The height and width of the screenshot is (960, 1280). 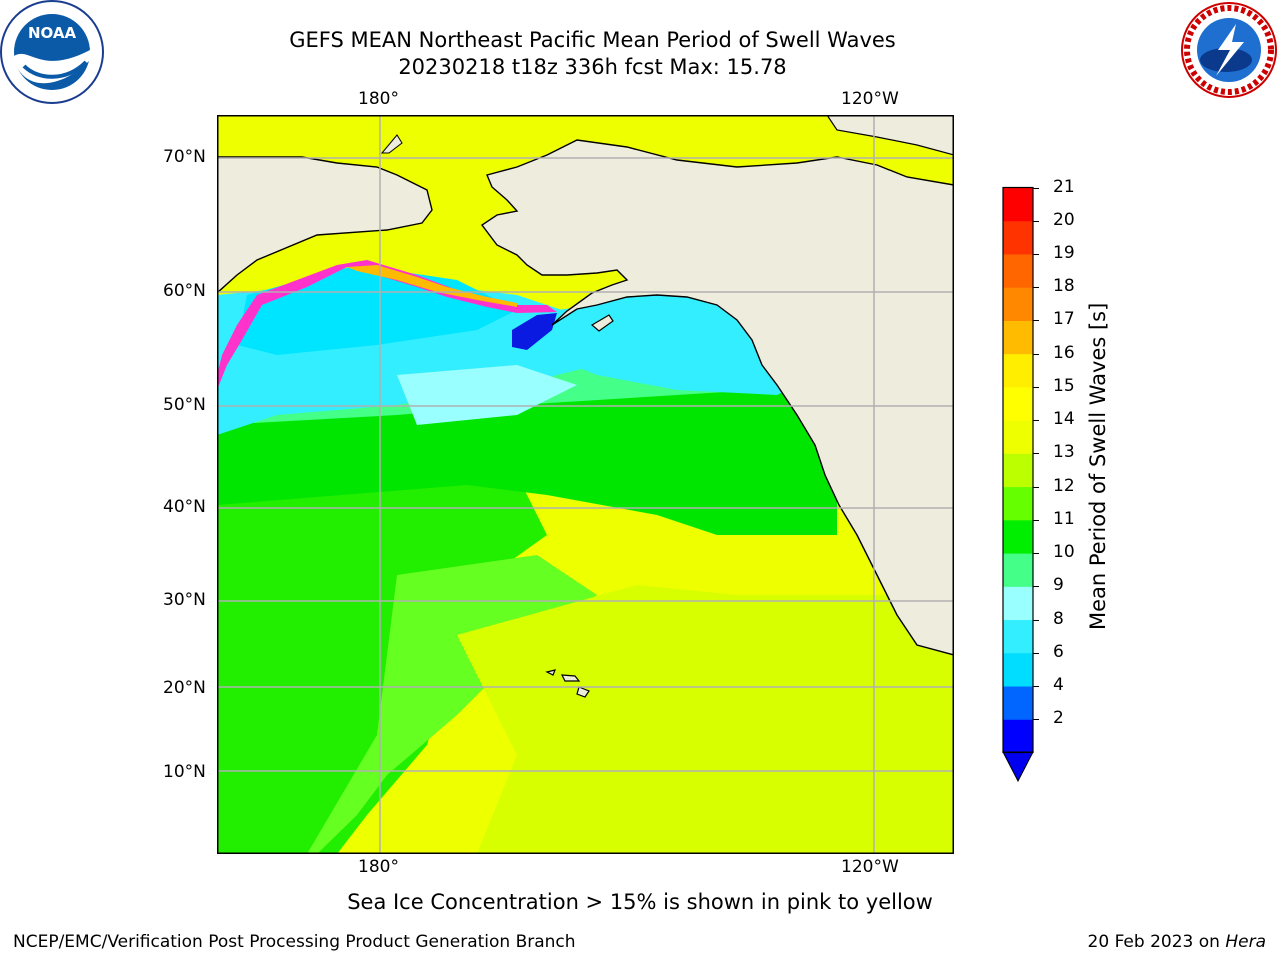 What do you see at coordinates (184, 157) in the screenshot?
I see `lat-label-70n: 70°N` at bounding box center [184, 157].